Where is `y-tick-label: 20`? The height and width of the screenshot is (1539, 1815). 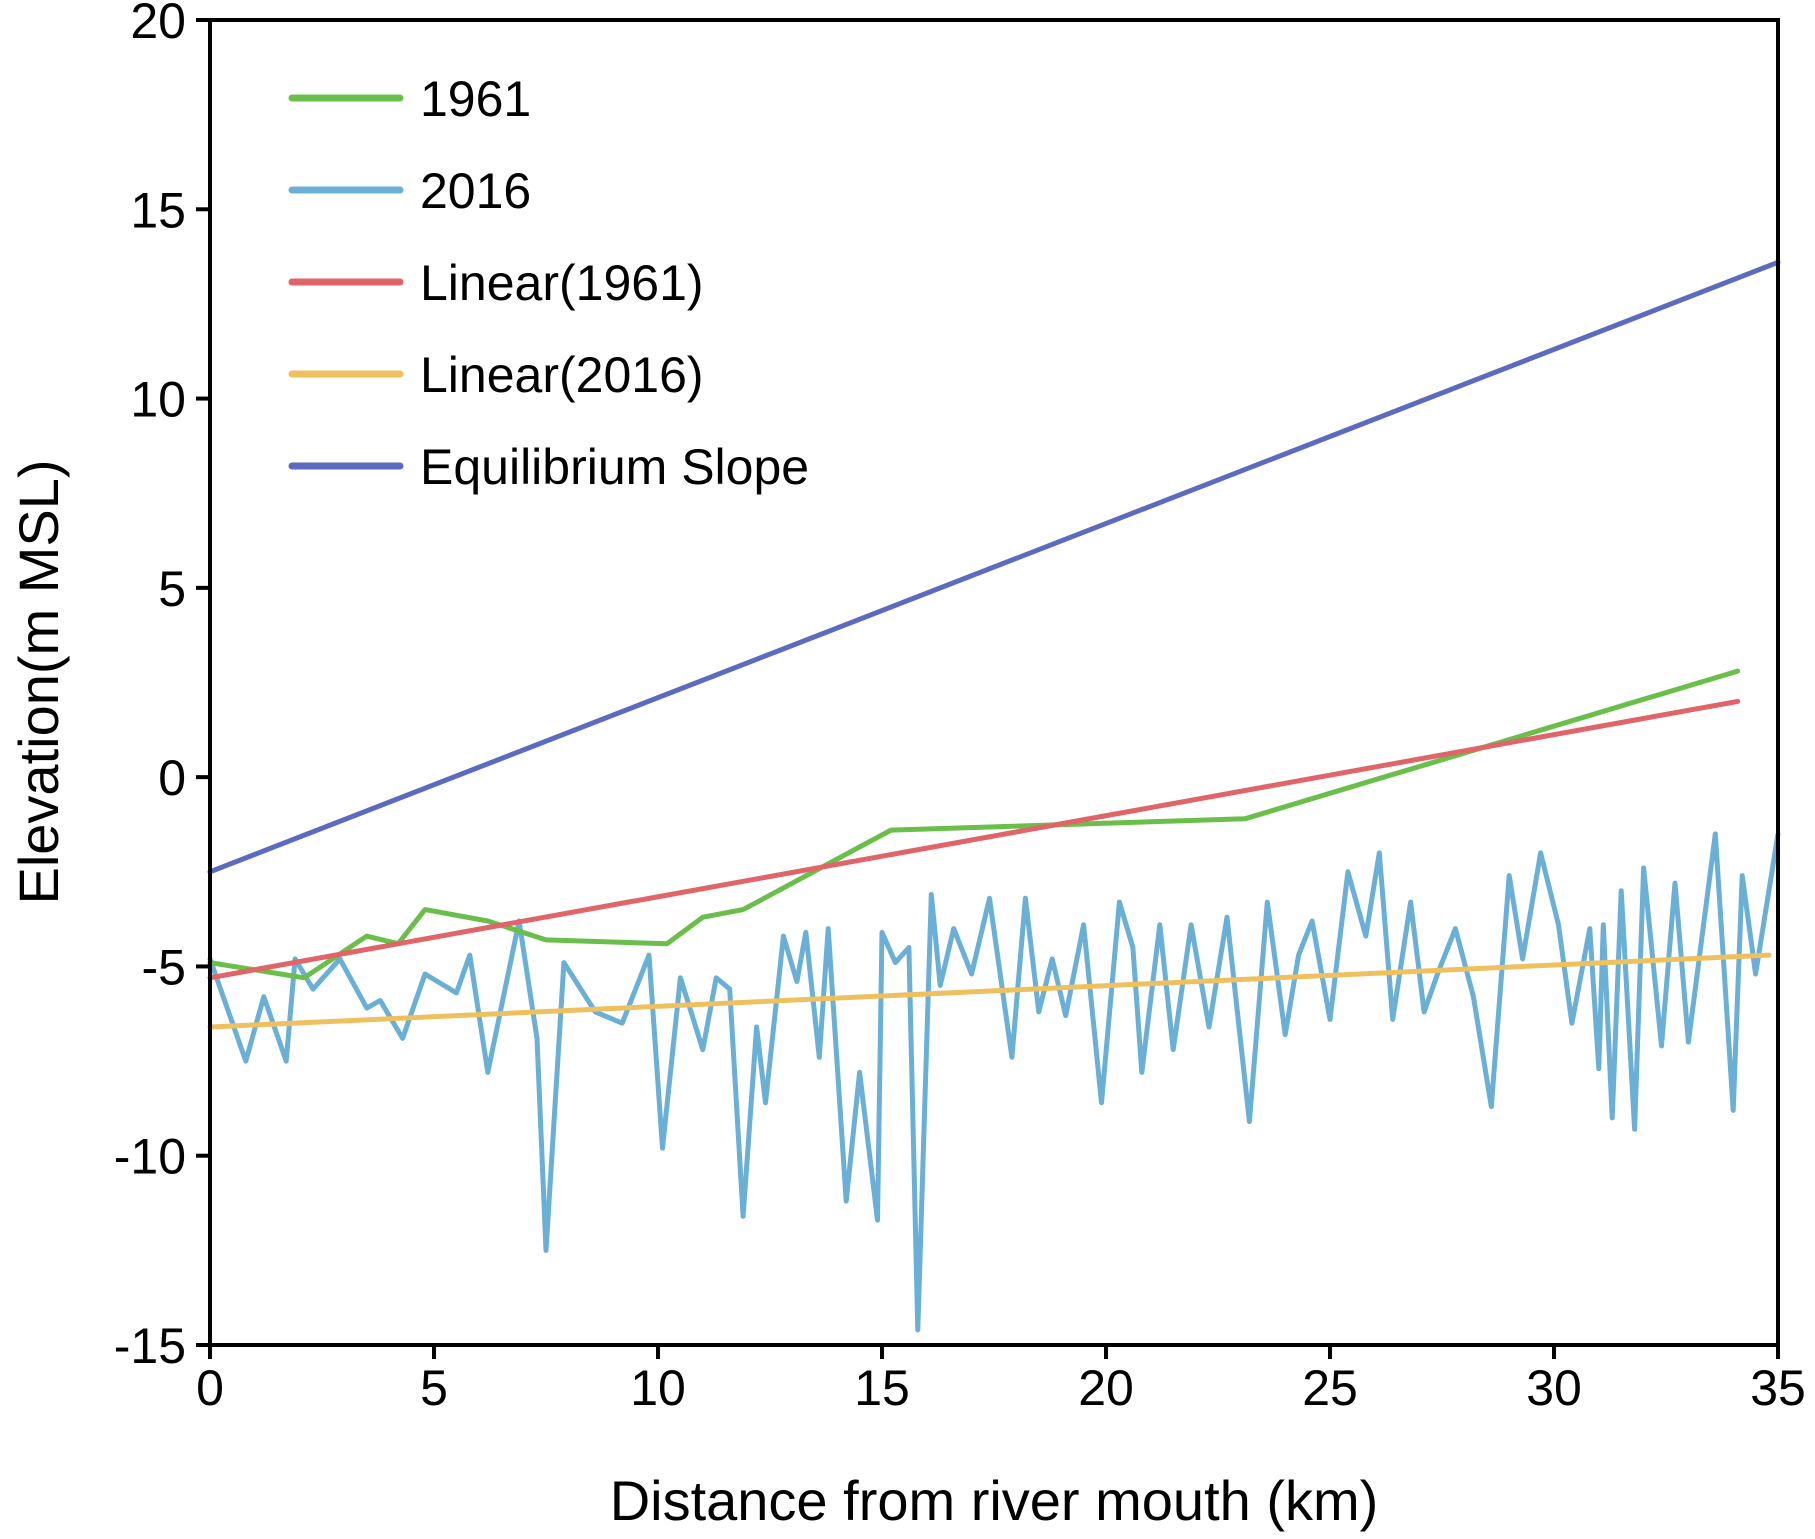
y-tick-label: 20 is located at coordinates (158, 24).